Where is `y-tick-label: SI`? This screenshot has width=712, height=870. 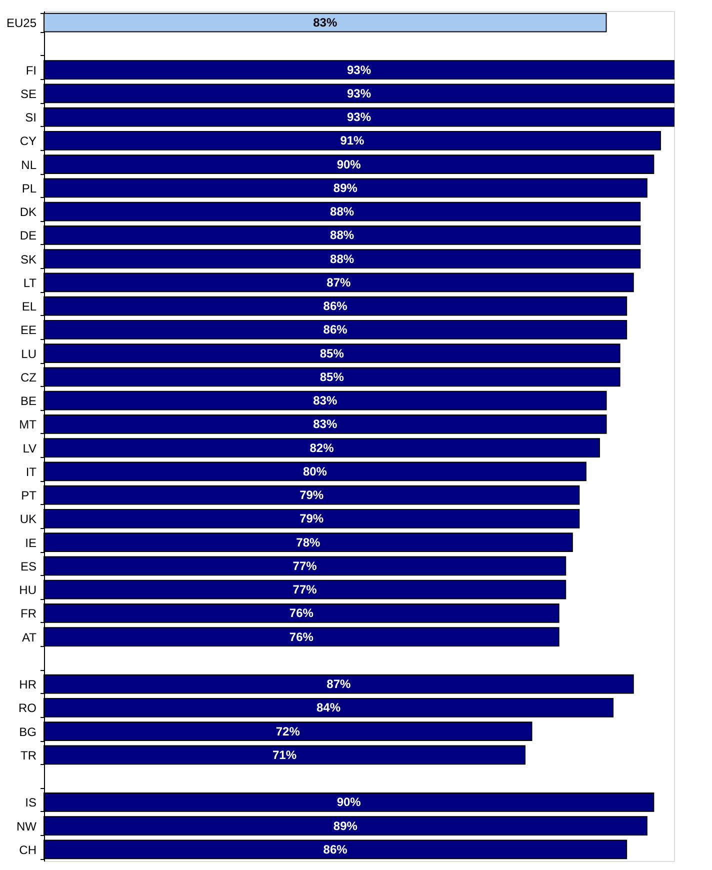
y-tick-label: SI is located at coordinates (30, 117).